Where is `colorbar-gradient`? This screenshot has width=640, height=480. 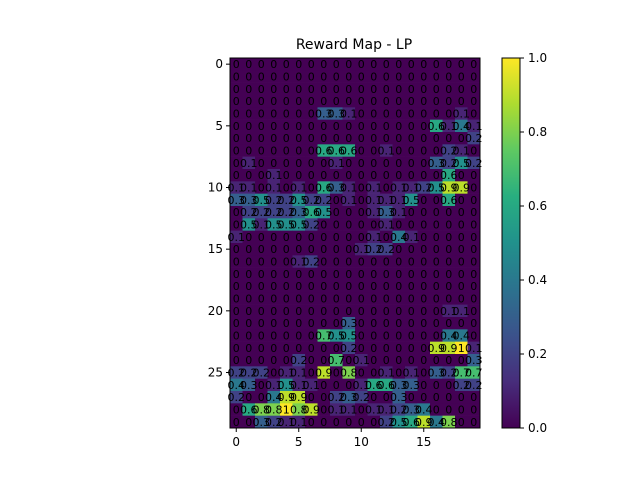
colorbar-gradient is located at coordinates (511, 243).